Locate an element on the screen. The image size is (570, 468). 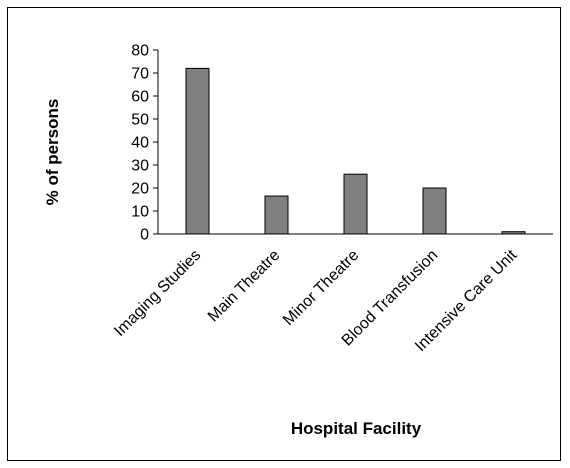
y-tick-label: 10 is located at coordinates (140, 212).